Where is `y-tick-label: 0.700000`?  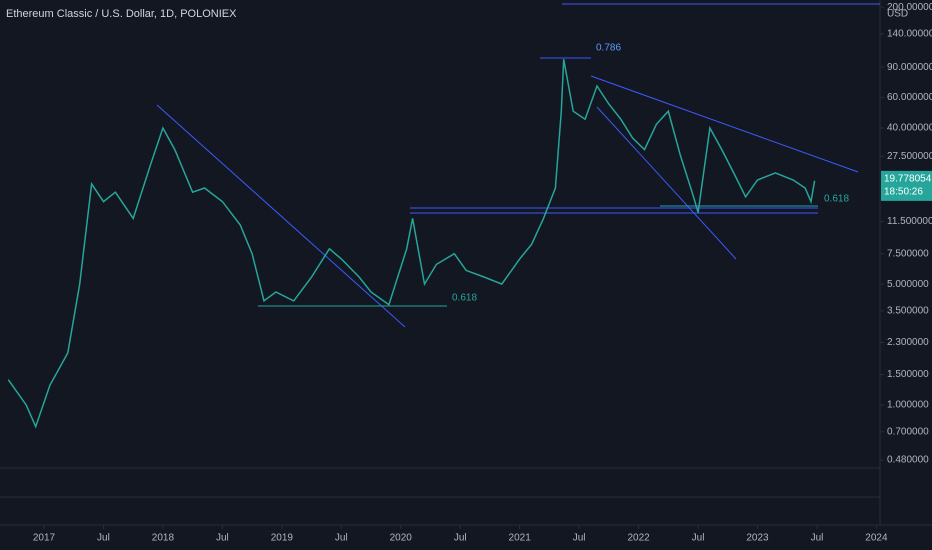 y-tick-label: 0.700000 is located at coordinates (908, 431).